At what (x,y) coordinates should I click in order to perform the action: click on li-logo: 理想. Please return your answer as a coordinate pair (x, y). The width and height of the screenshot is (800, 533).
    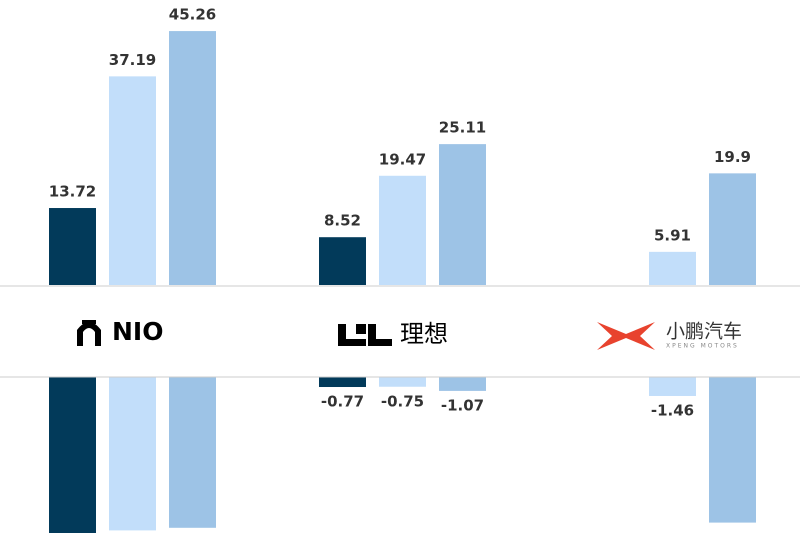
    Looking at the image, I should click on (393, 334).